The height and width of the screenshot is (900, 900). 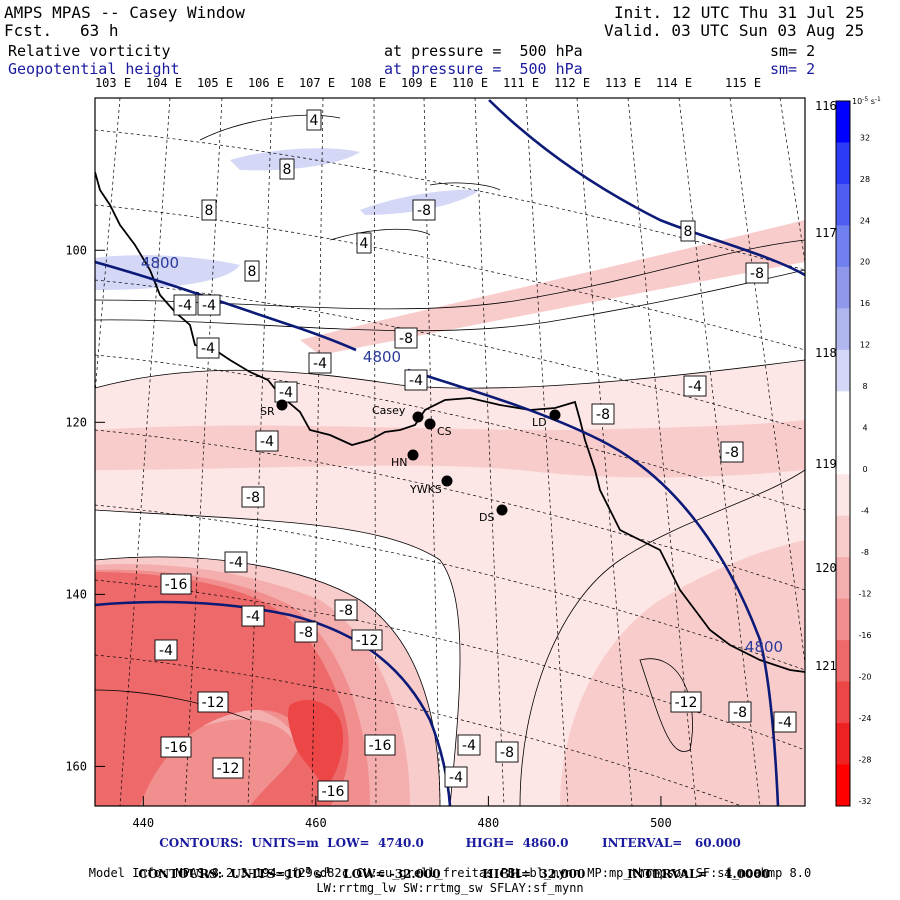 I want to click on field-1-smoothing: sm= 2, so click(x=793, y=51).